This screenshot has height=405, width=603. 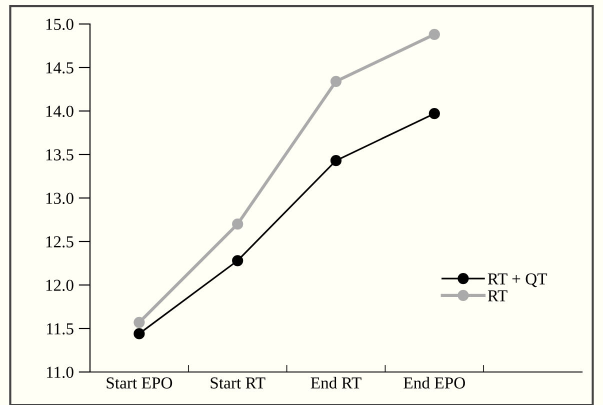 I want to click on x-tick-label: Start RT, so click(x=238, y=383).